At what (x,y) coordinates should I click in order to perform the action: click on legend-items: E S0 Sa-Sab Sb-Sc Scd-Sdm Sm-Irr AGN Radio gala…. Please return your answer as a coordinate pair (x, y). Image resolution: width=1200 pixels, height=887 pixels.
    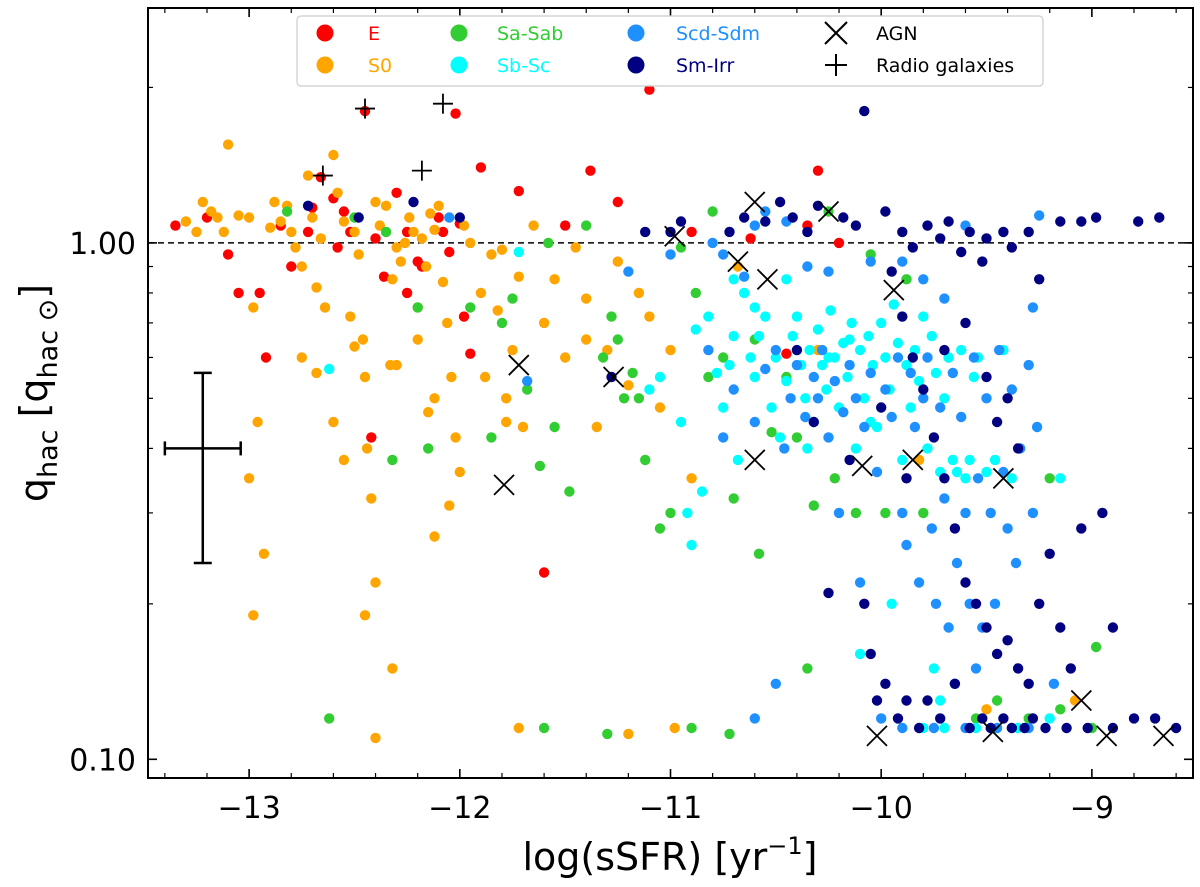
    Looking at the image, I should click on (665, 49).